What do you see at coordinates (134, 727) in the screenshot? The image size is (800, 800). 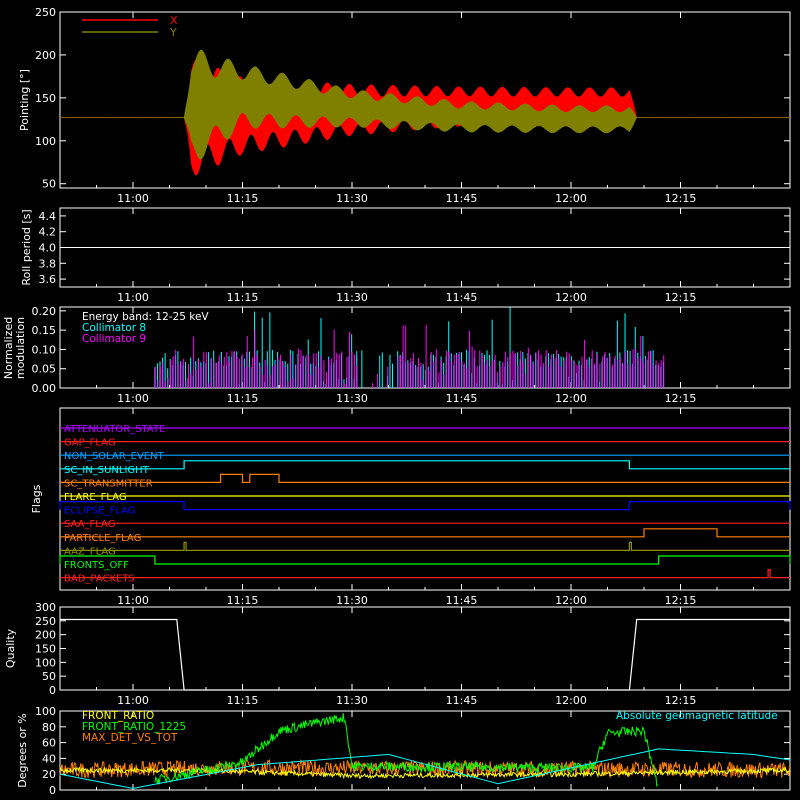 I see `ratios-legend-1: FRONT_RATIO_1225` at bounding box center [134, 727].